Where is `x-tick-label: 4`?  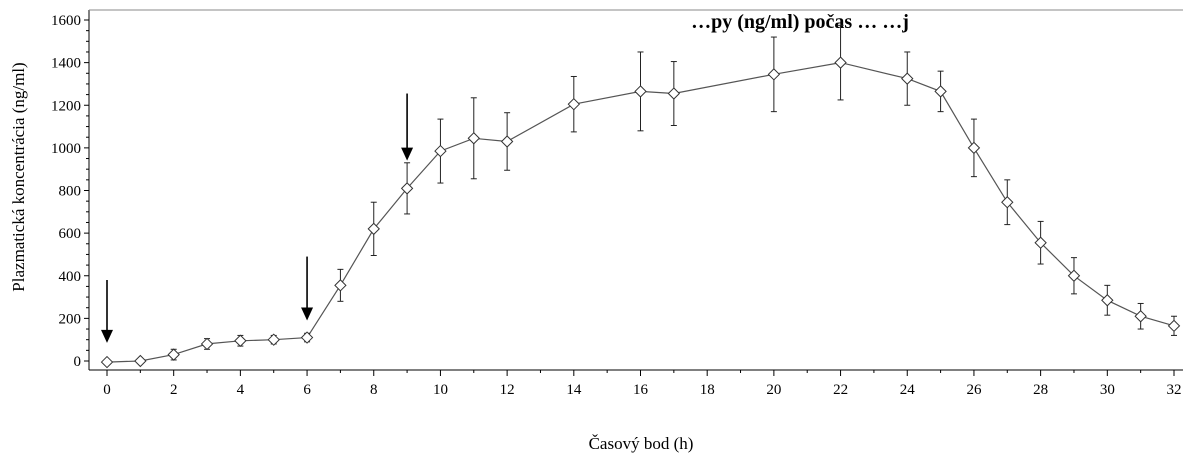
x-tick-label: 4 is located at coordinates (241, 390).